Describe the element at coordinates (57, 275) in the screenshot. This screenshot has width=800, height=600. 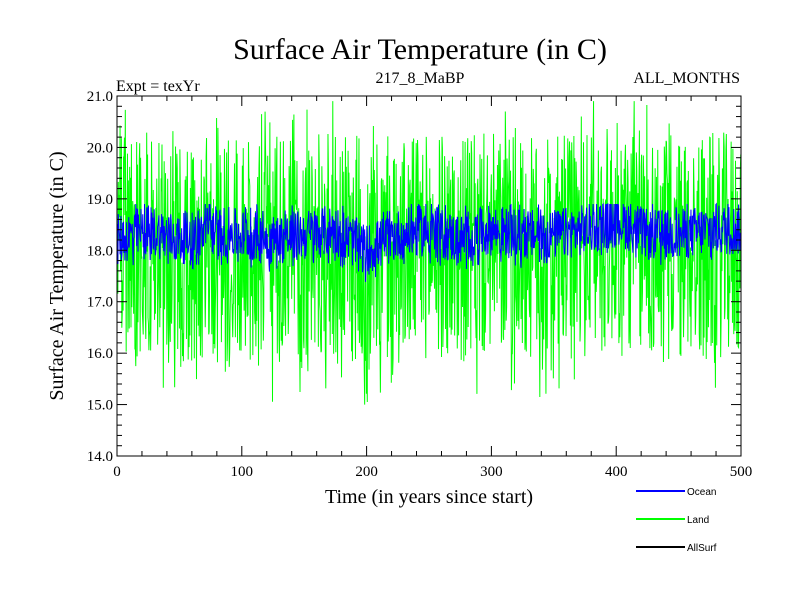
I see `y-axis-label: Surface Air Temperature (in C)` at that location.